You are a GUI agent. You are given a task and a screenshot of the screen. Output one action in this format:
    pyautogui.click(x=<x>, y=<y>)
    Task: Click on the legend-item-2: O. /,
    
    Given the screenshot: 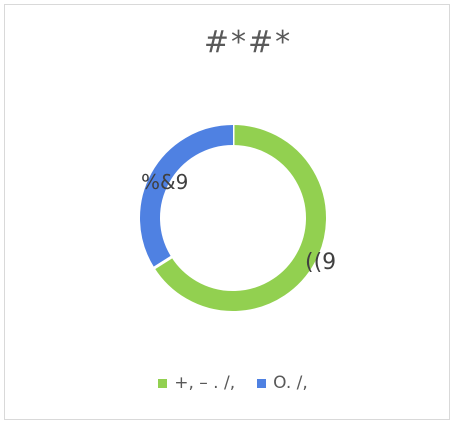 What is the action you would take?
    pyautogui.click(x=282, y=383)
    